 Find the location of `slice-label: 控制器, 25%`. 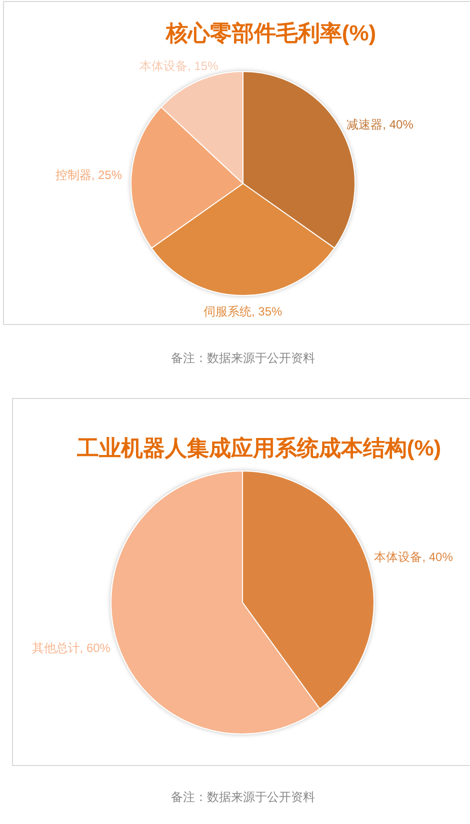

slice-label: 控制器, 25% is located at coordinates (88, 175).